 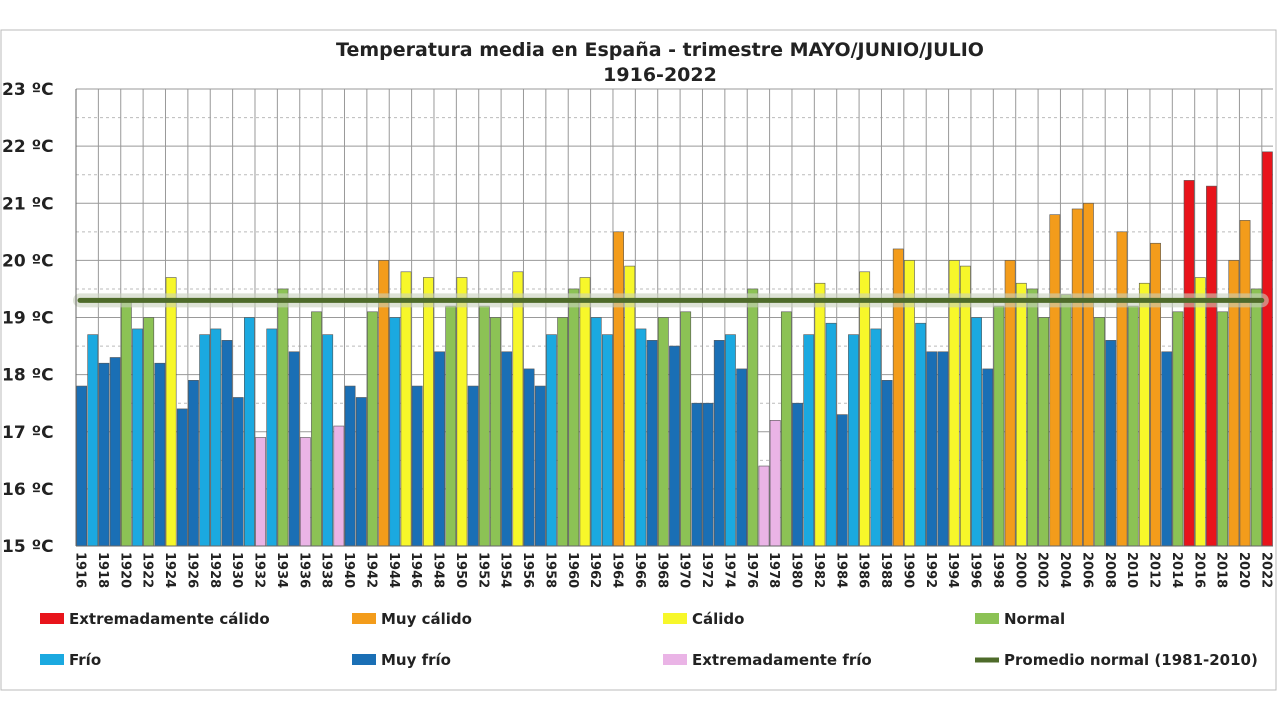 What do you see at coordinates (863, 570) in the screenshot?
I see `x-tick-label: 1986` at bounding box center [863, 570].